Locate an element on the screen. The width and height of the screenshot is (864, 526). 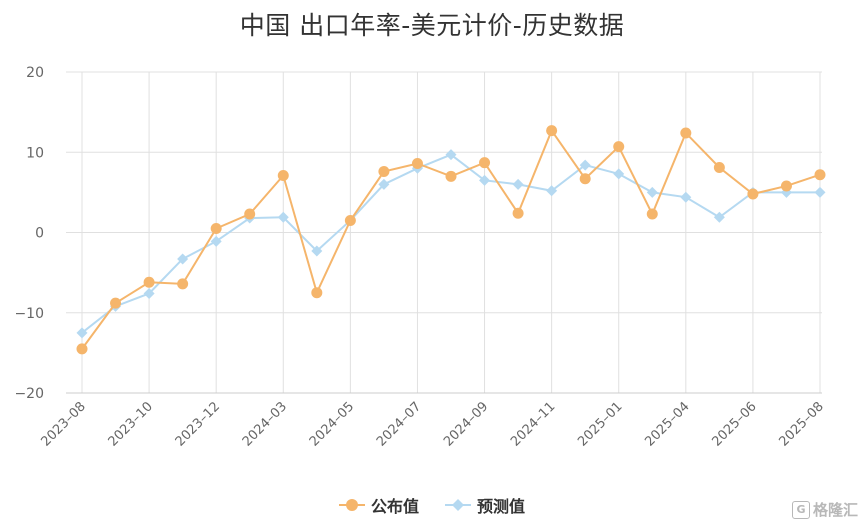
x-tick-label: 2025–04 is located at coordinates (667, 424).